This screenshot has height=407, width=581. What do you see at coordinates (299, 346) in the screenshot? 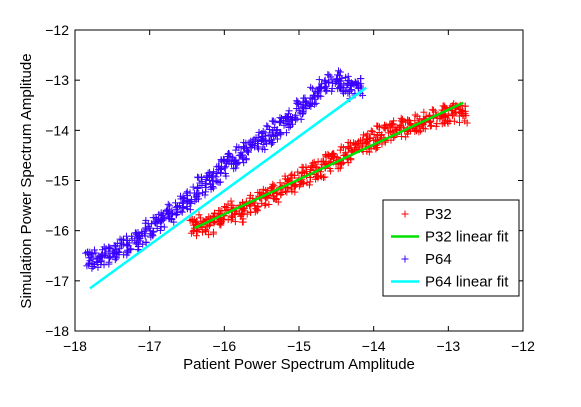
I see `x-tick-label: −15` at bounding box center [299, 346].